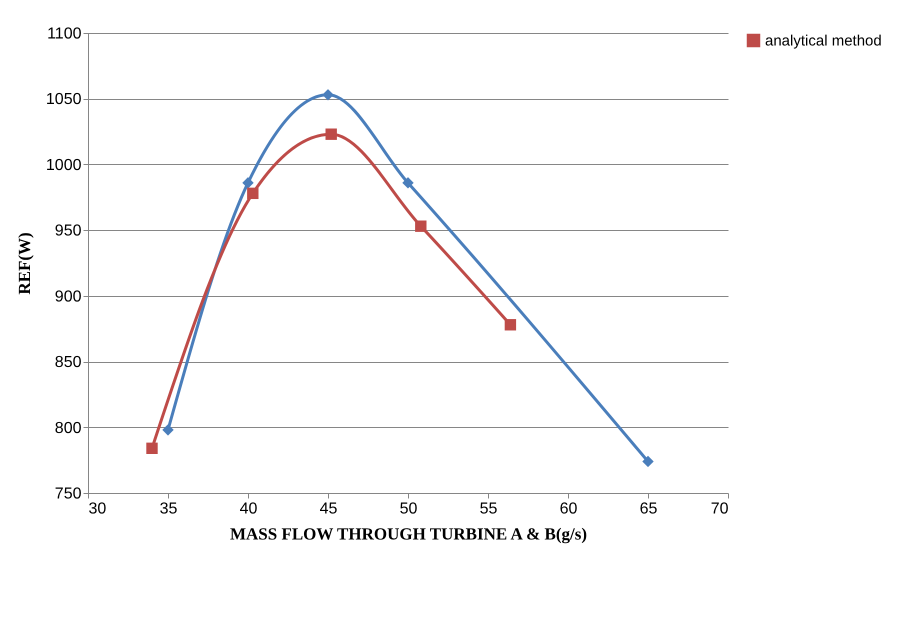 This screenshot has width=912, height=619. What do you see at coordinates (169, 509) in the screenshot?
I see `x-tick-label: 35` at bounding box center [169, 509].